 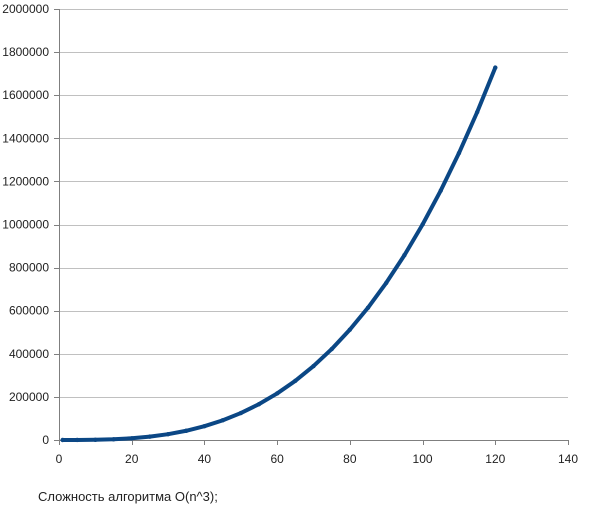 What do you see at coordinates (45, 440) in the screenshot?
I see `y-tick-label: 0` at bounding box center [45, 440].